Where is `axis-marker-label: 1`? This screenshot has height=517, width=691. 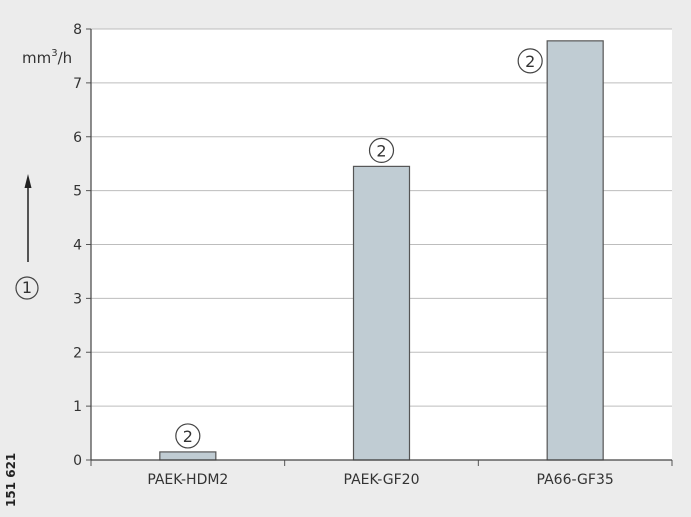
axis-marker-label: 1 is located at coordinates (27, 287).